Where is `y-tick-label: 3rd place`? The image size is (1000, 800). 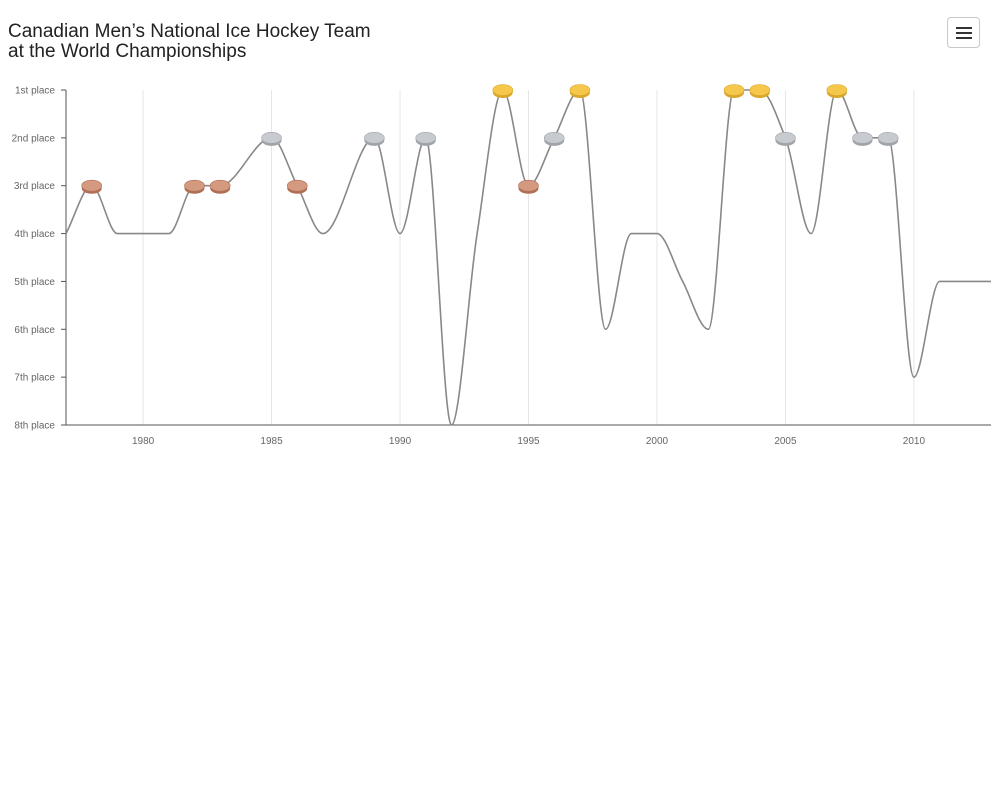 y-tick-label: 3rd place is located at coordinates (35, 186).